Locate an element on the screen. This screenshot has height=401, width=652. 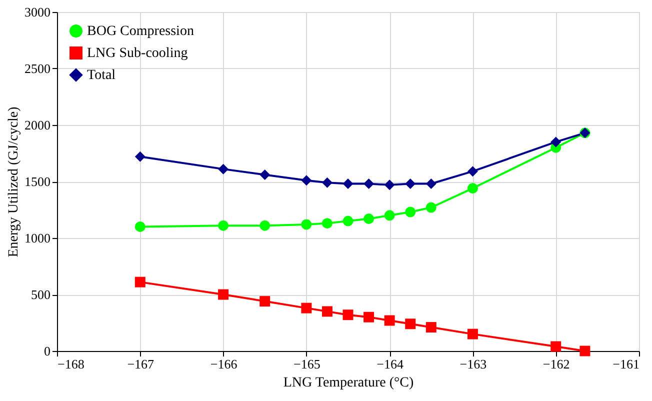
y-tick-label: 2500 is located at coordinates (37, 68).